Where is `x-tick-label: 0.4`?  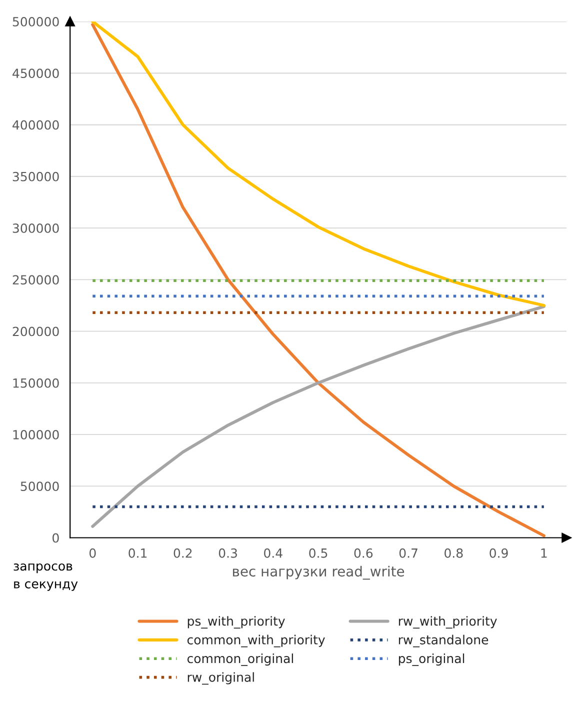
x-tick-label: 0.4 is located at coordinates (273, 553).